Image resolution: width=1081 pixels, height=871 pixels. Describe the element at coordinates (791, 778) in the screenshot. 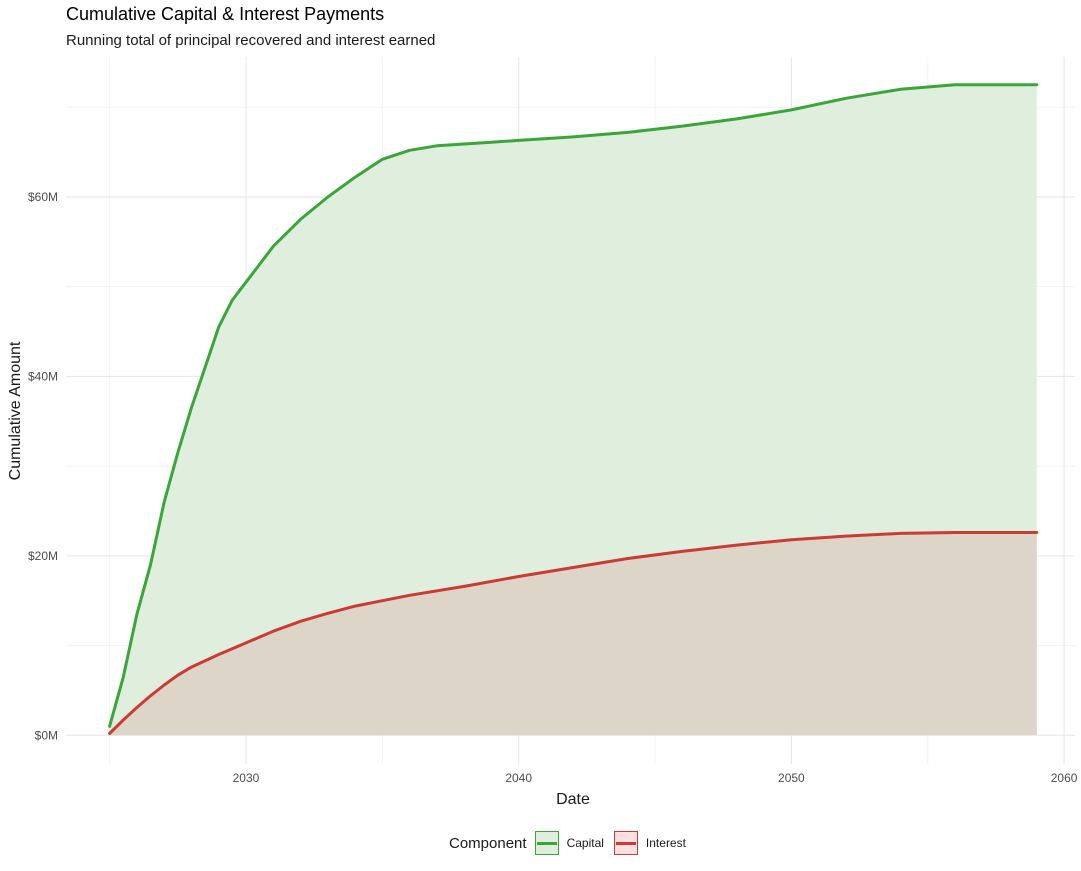

I see `x-tick-label: 2050` at that location.